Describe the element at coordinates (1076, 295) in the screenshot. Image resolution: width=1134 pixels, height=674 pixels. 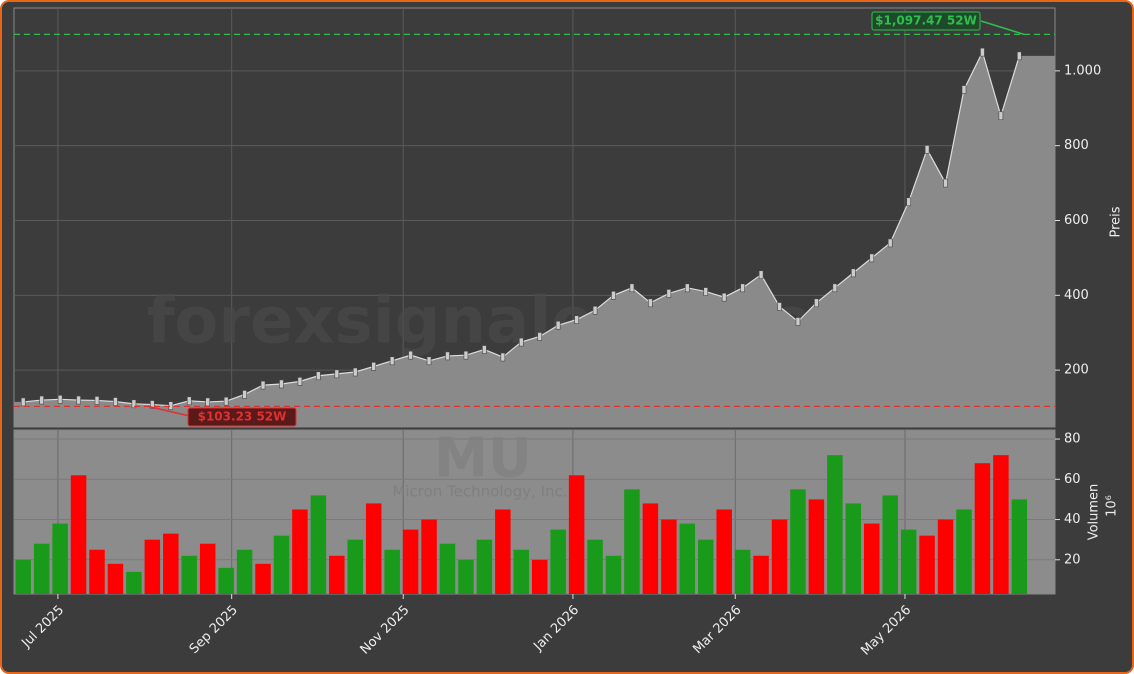
I see `y-tick-label: 400` at that location.